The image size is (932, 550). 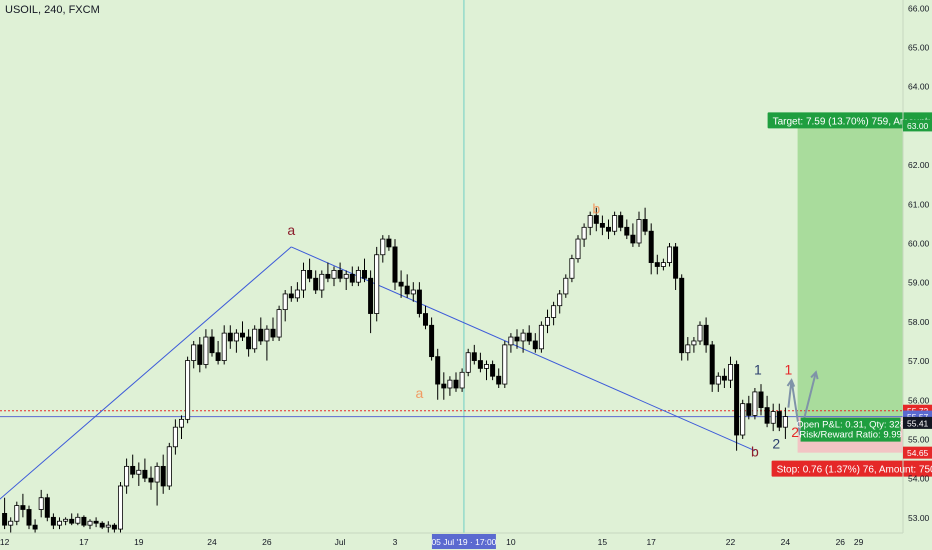 I want to click on price-tag: 55.41, so click(x=917, y=422).